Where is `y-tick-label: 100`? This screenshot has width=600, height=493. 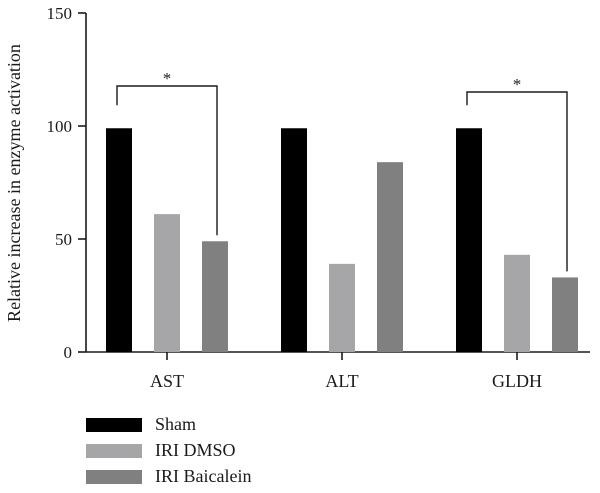
y-tick-label: 100 is located at coordinates (60, 126).